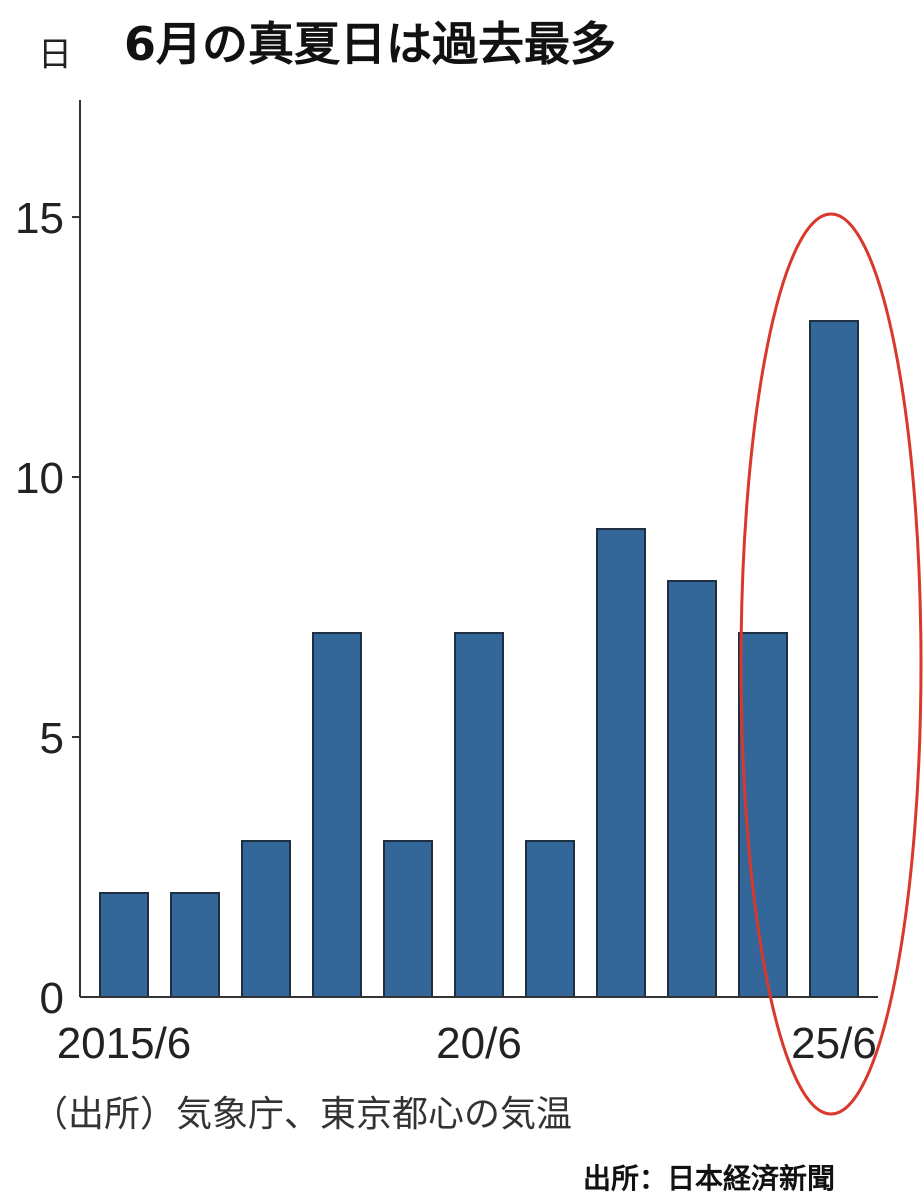  I want to click on x-axis-ticks: 2015/6 20/6 25/6, so click(467, 1043).